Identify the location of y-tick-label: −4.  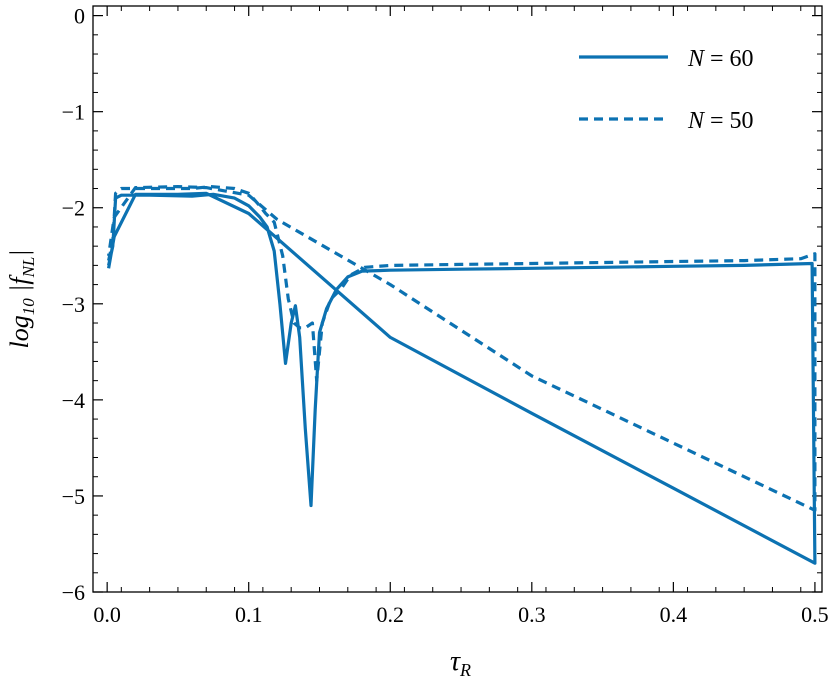
(73, 400).